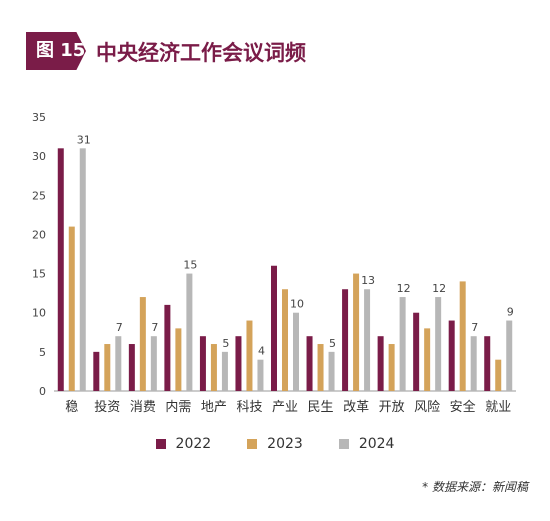  Describe the element at coordinates (343, 444) in the screenshot. I see `legend-swatch-2024` at that location.